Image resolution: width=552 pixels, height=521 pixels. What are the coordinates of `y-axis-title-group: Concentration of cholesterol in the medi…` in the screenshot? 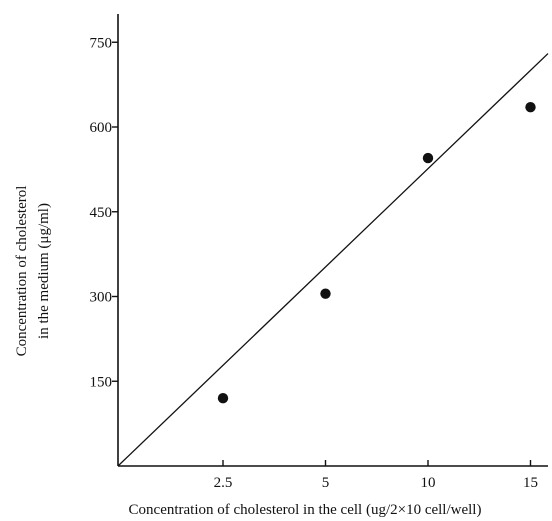 It's located at (33, 271).